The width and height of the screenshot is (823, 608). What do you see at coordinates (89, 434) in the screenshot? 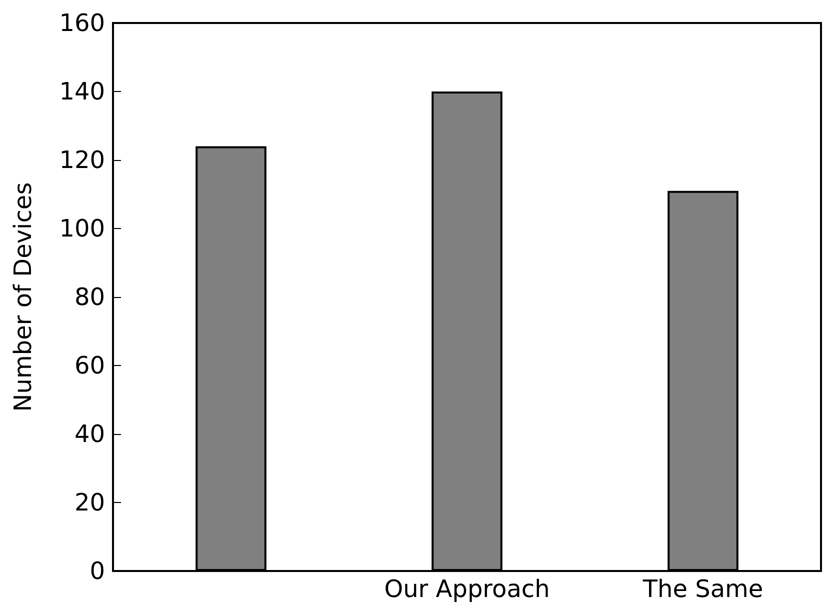
I see `y-tick-label: 40` at bounding box center [89, 434].